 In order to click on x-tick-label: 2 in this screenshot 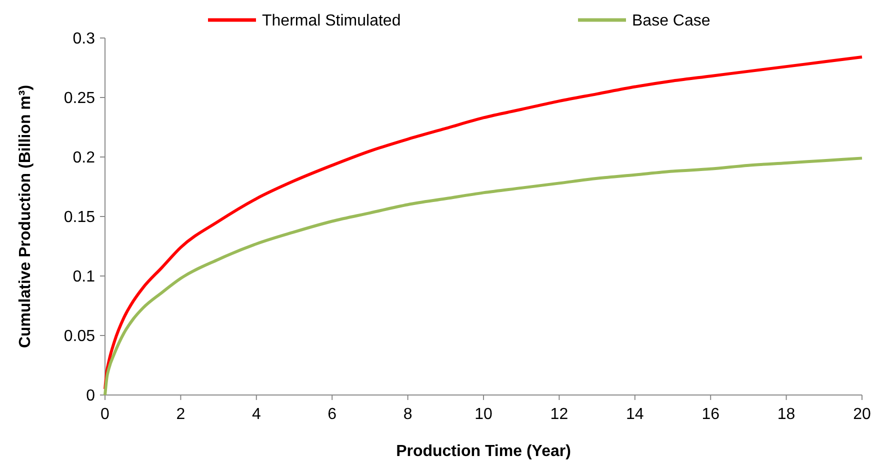, I will do `click(181, 414)`.